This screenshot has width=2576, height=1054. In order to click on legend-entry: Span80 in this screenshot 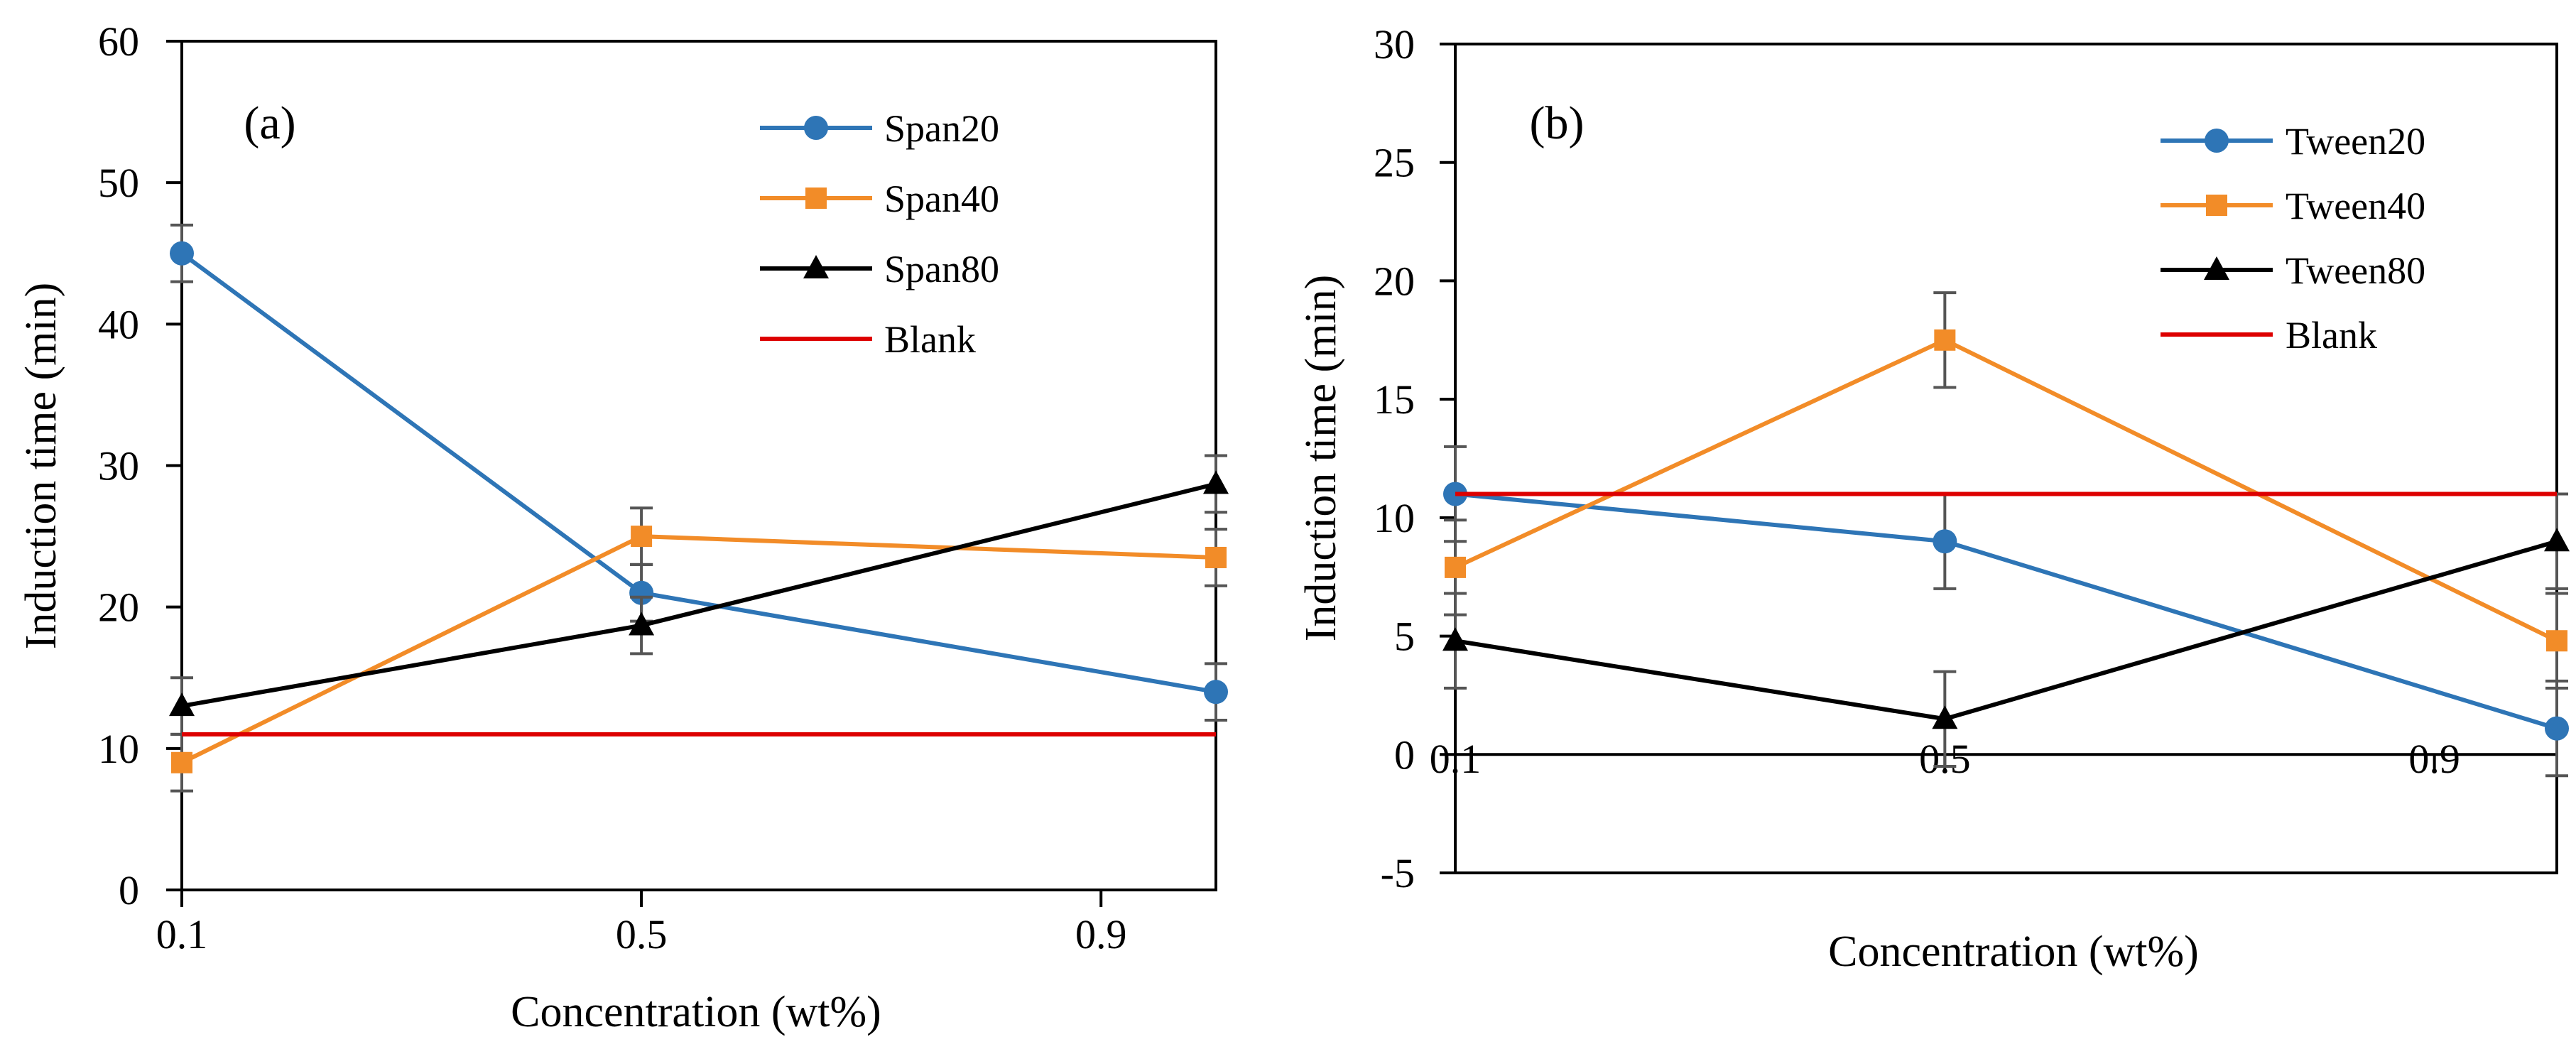, I will do `click(880, 269)`.